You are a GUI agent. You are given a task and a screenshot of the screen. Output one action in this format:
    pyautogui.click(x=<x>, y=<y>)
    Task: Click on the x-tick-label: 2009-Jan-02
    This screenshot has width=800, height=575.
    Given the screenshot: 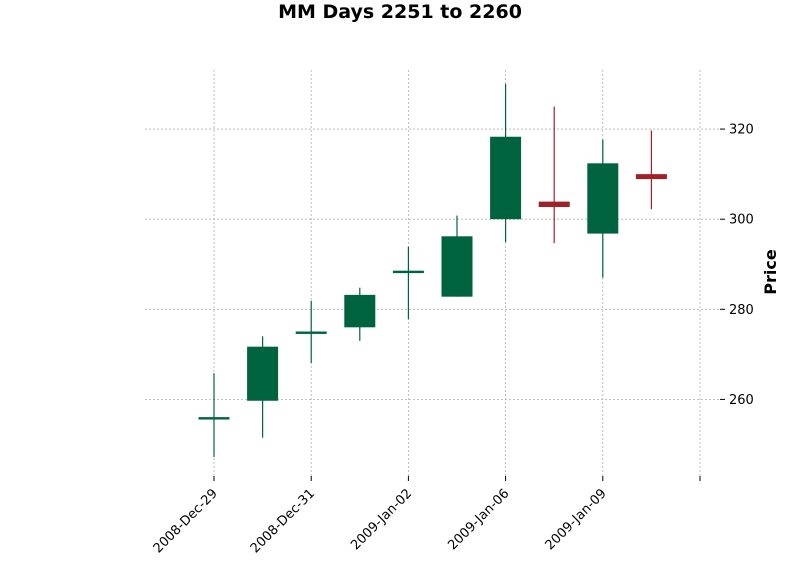 What is the action you would take?
    pyautogui.click(x=381, y=519)
    